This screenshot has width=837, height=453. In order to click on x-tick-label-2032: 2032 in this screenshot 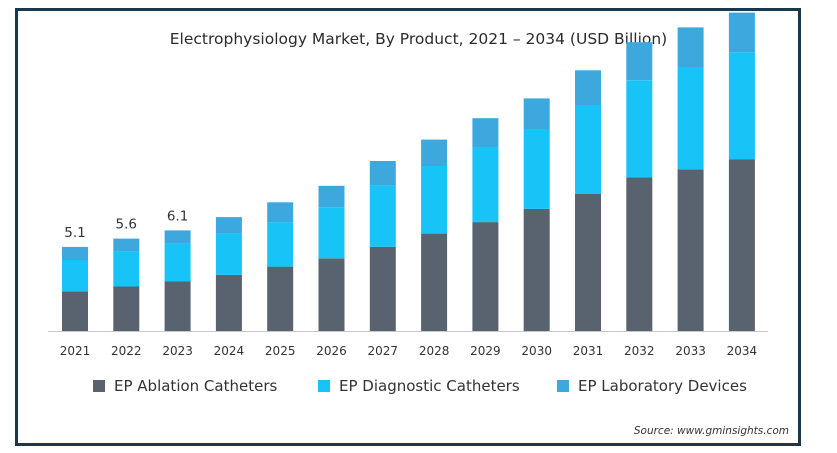, I will do `click(639, 351)`.